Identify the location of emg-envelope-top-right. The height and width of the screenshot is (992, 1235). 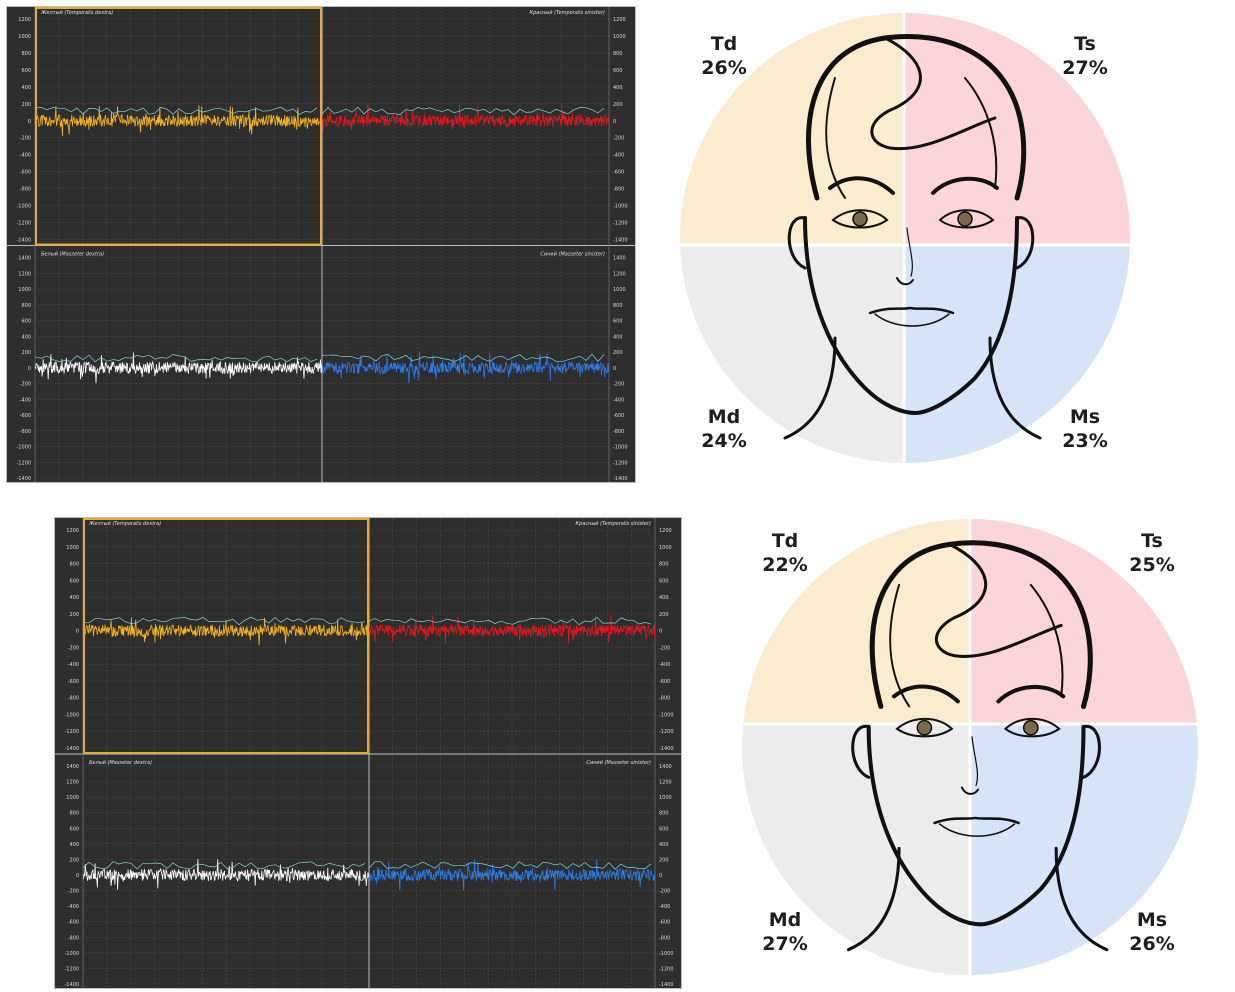
(463, 111).